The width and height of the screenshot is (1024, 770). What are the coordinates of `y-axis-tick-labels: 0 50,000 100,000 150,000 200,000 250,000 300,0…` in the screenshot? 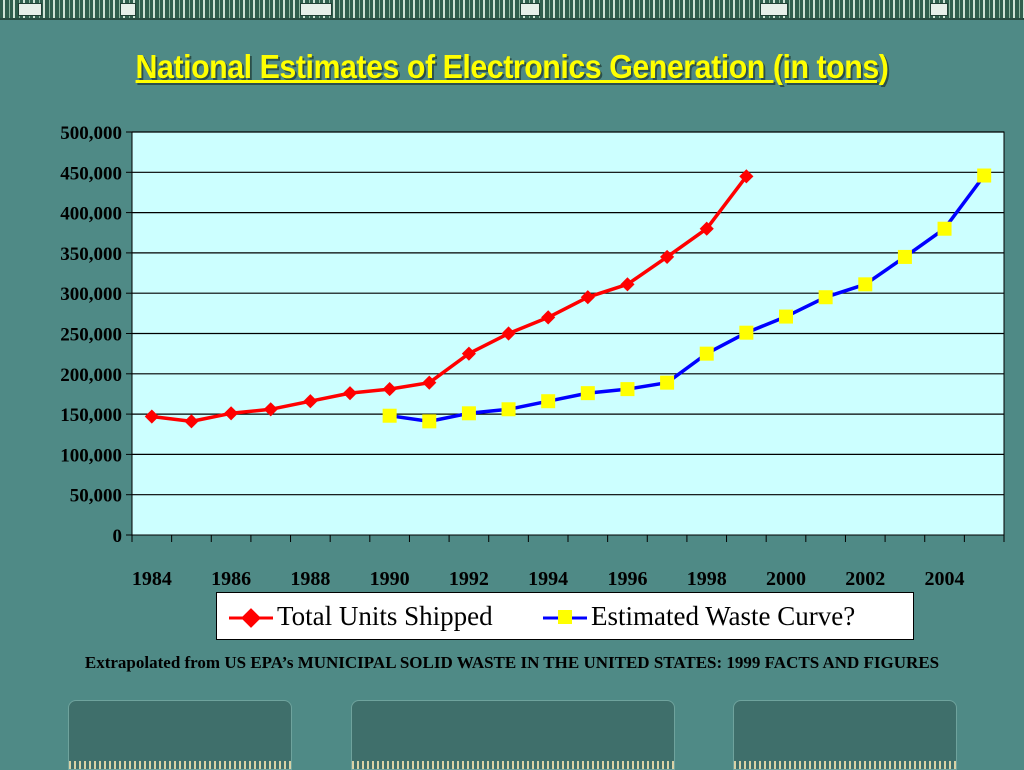 It's located at (91, 335).